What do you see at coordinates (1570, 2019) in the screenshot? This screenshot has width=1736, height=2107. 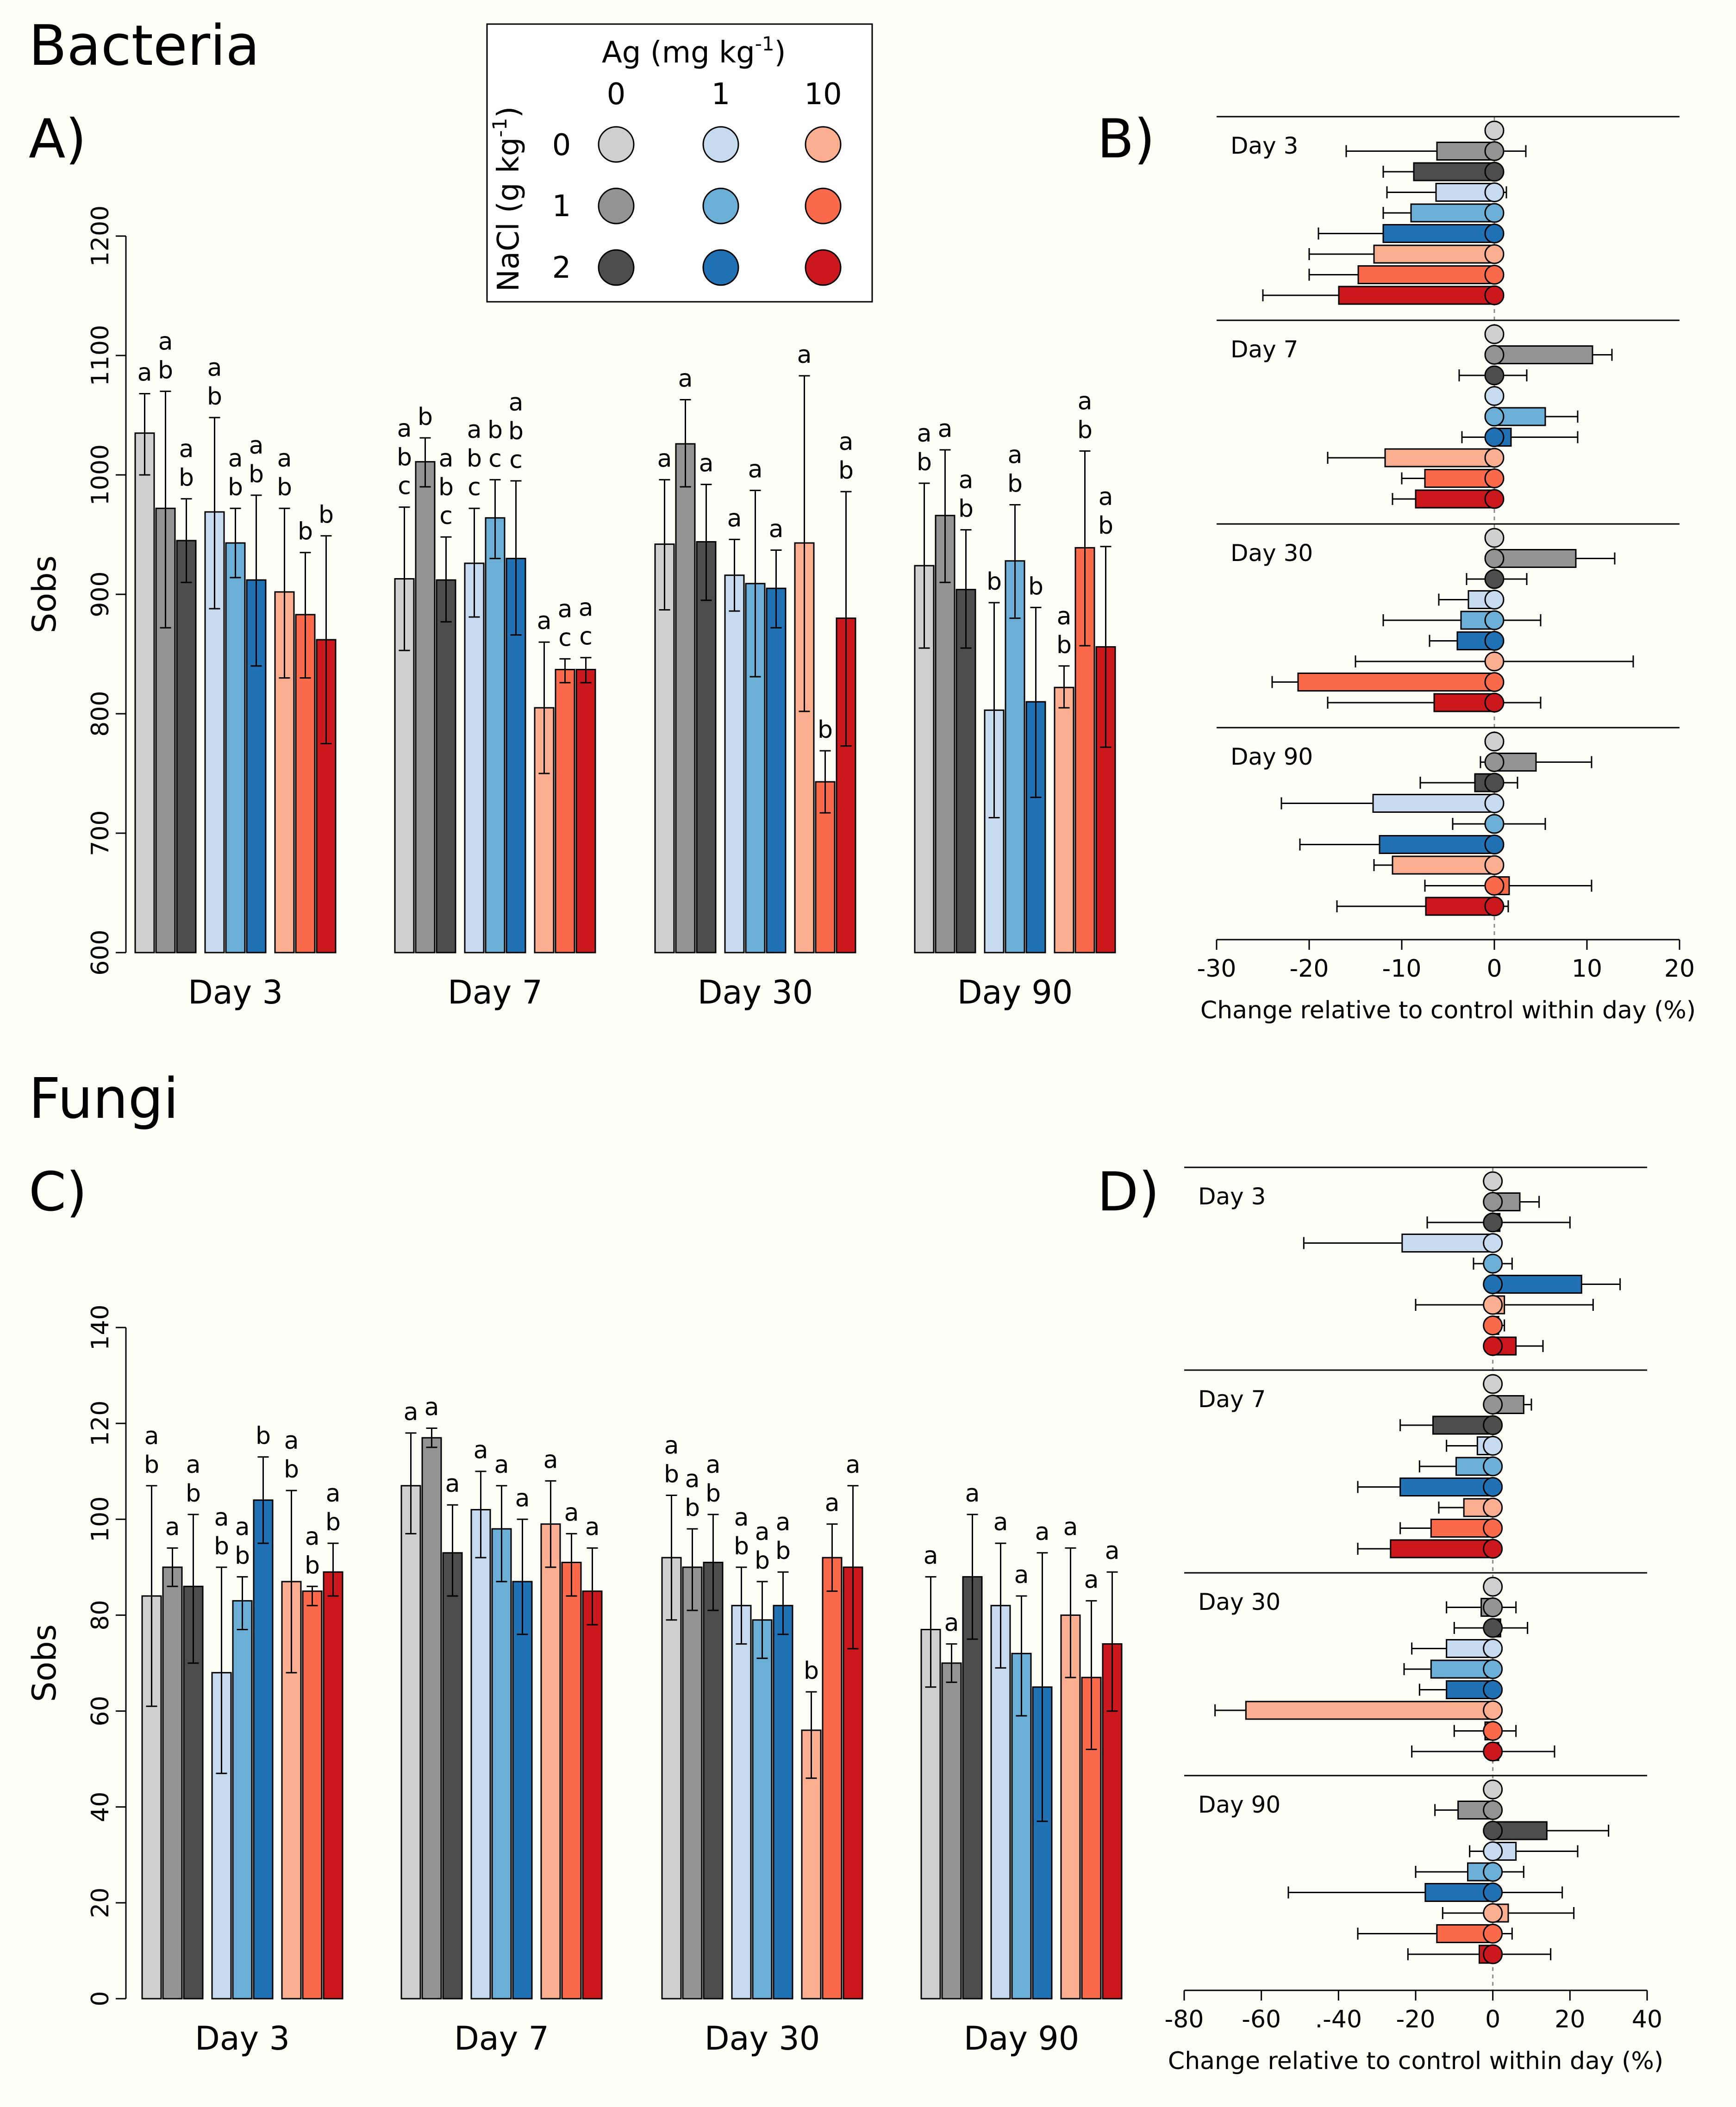 I see `x-tick-label: 20` at bounding box center [1570, 2019].